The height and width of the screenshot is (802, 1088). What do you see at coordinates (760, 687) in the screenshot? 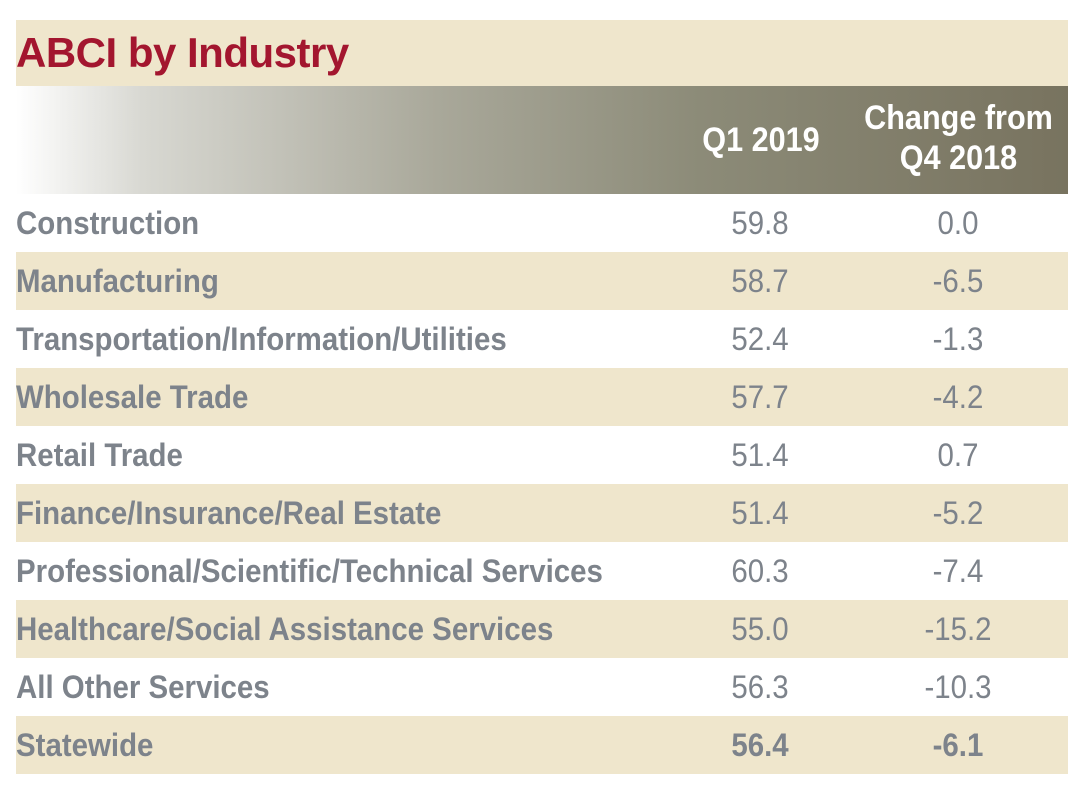
I see `q1-2019-value: 56.3` at bounding box center [760, 687].